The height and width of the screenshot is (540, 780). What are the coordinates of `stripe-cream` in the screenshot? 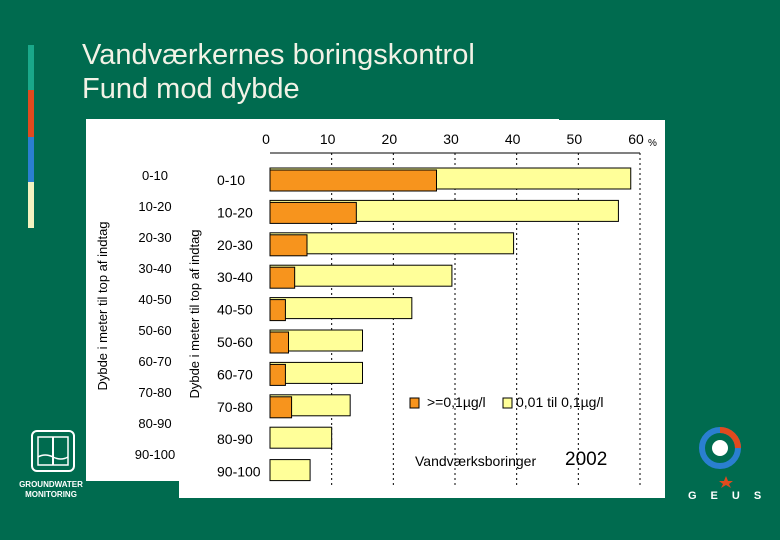 It's located at (31, 205).